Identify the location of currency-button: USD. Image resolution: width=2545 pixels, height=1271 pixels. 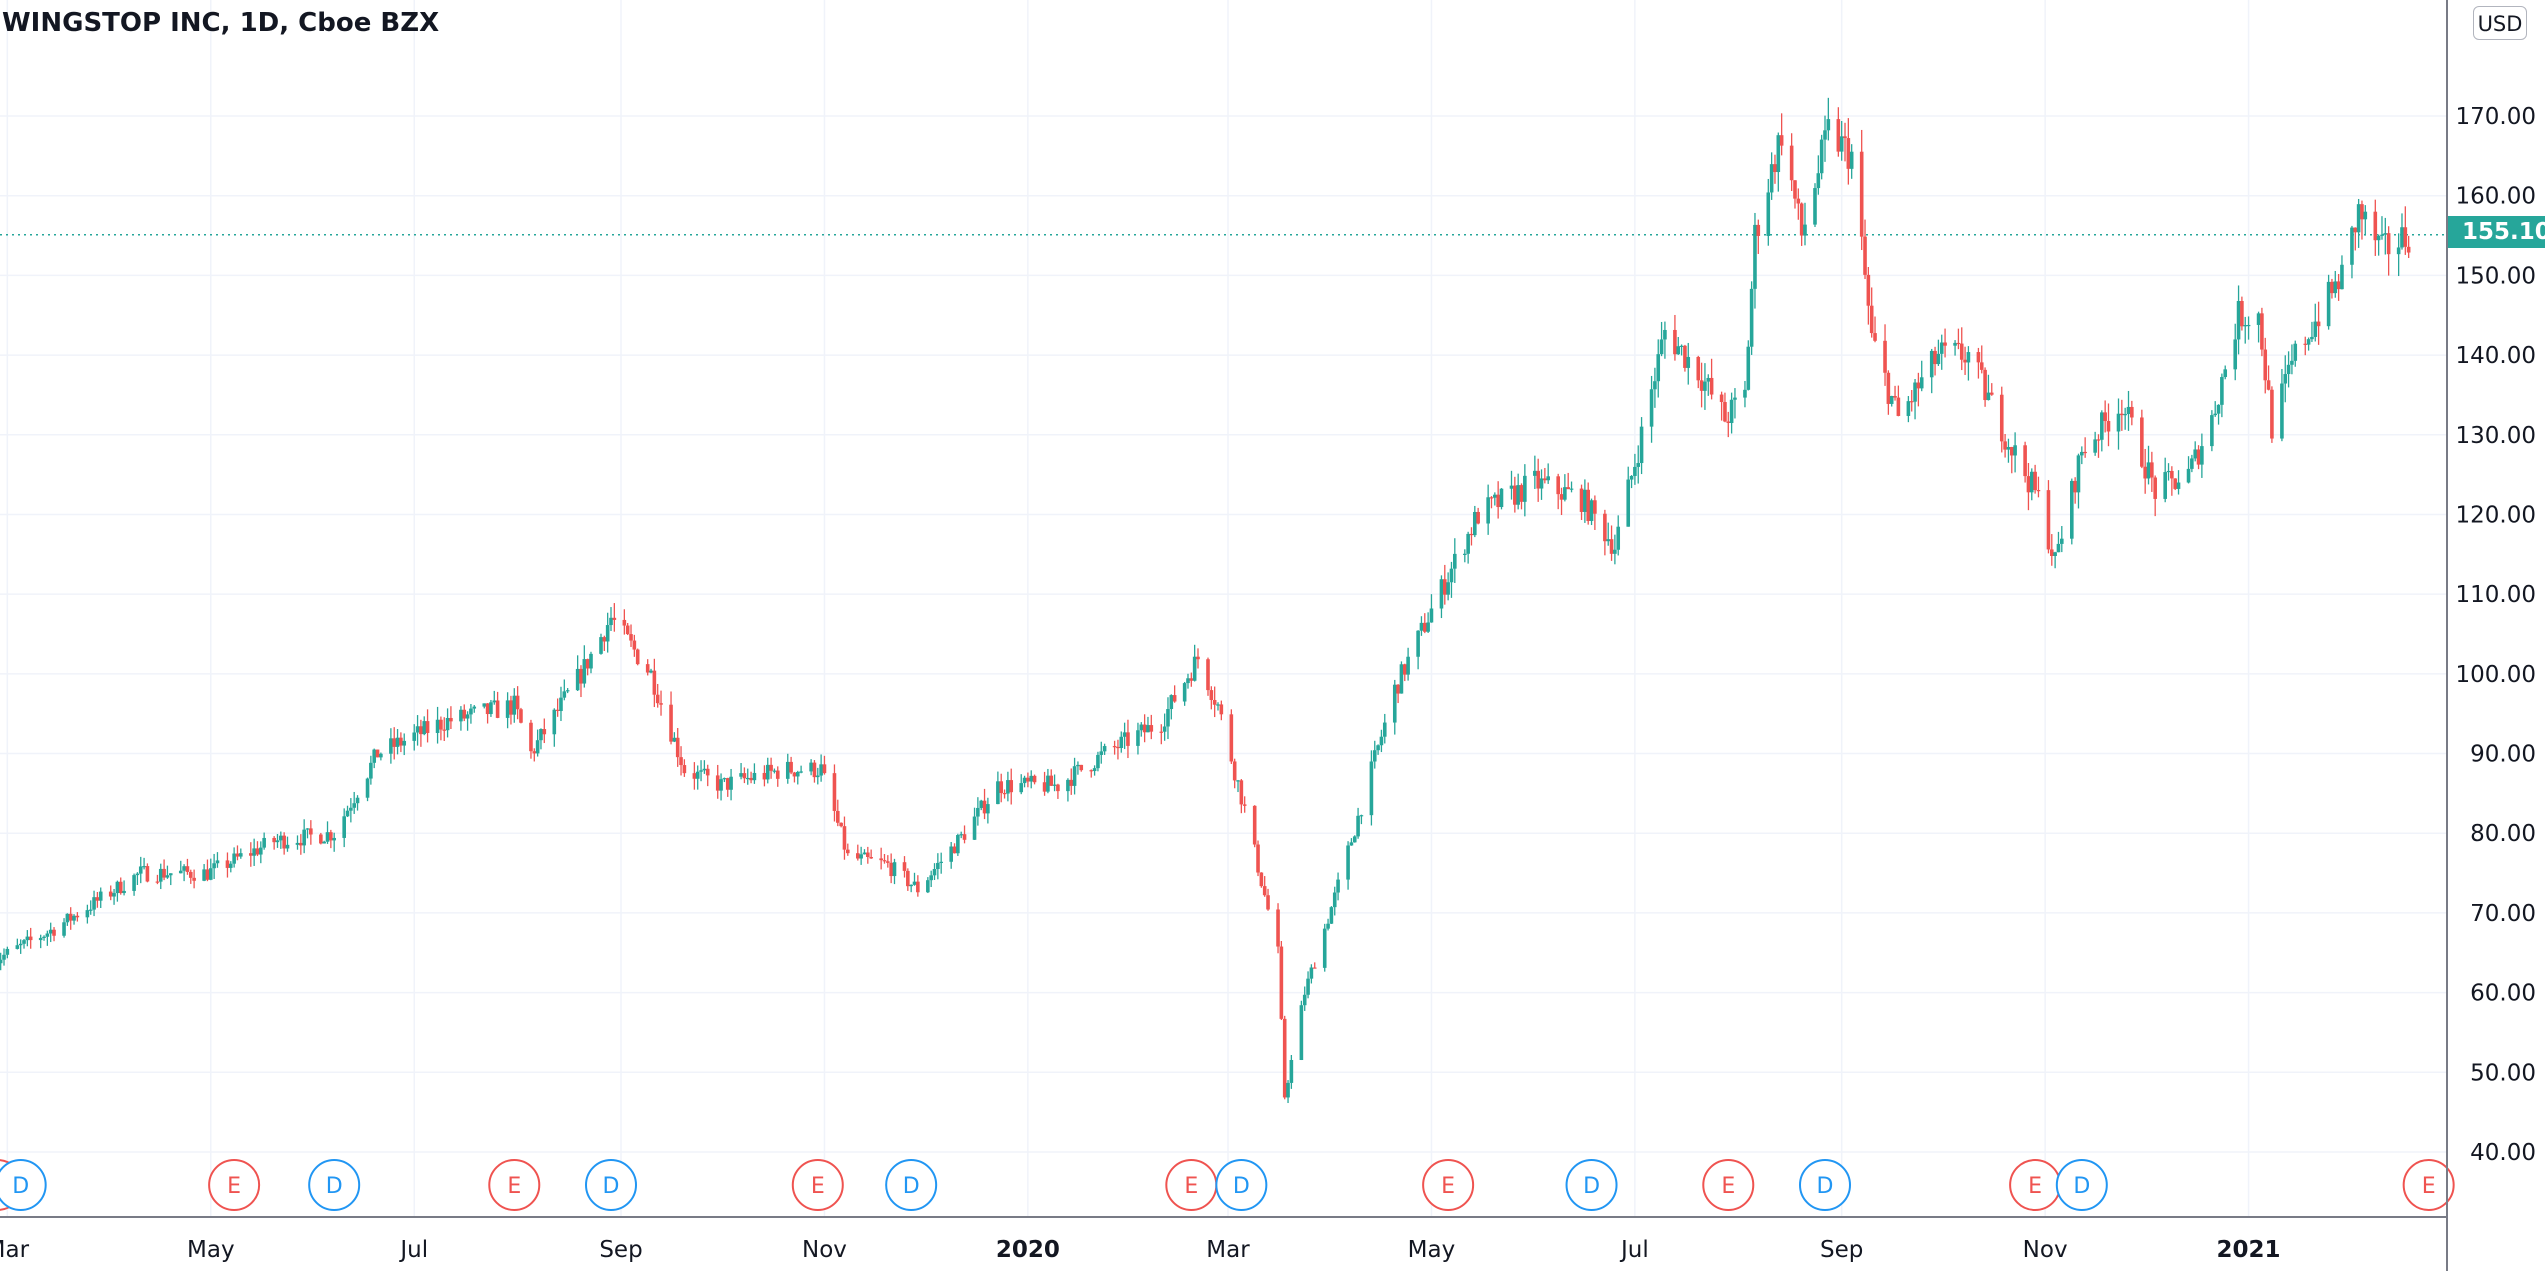
(2500, 23).